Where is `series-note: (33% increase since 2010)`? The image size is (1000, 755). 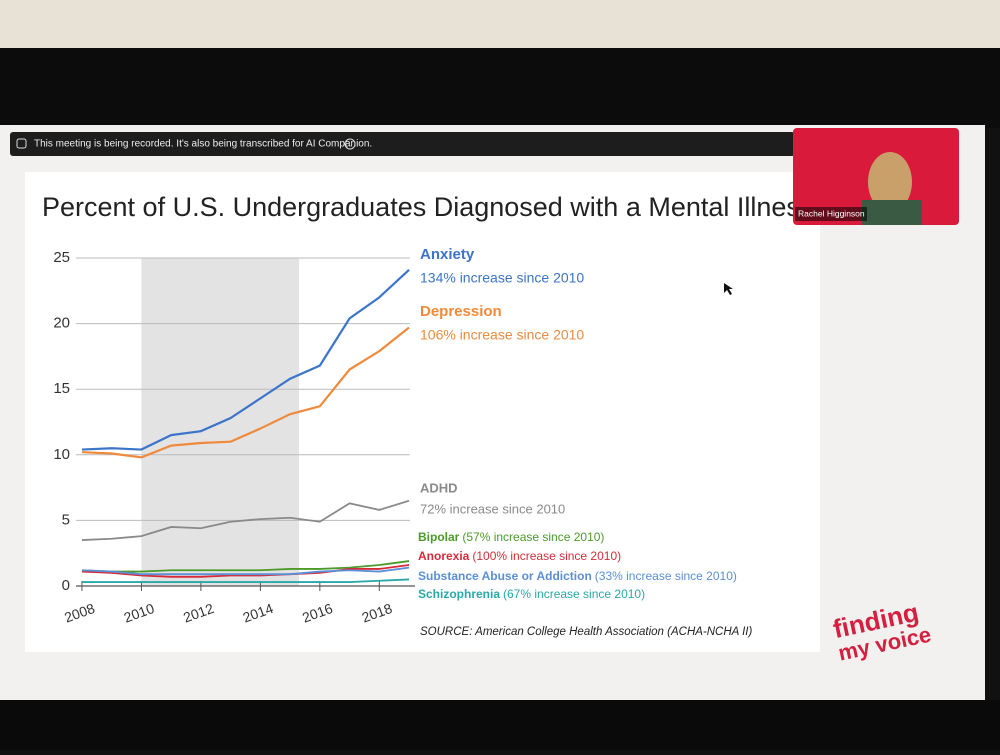 series-note: (33% increase since 2010) is located at coordinates (666, 576).